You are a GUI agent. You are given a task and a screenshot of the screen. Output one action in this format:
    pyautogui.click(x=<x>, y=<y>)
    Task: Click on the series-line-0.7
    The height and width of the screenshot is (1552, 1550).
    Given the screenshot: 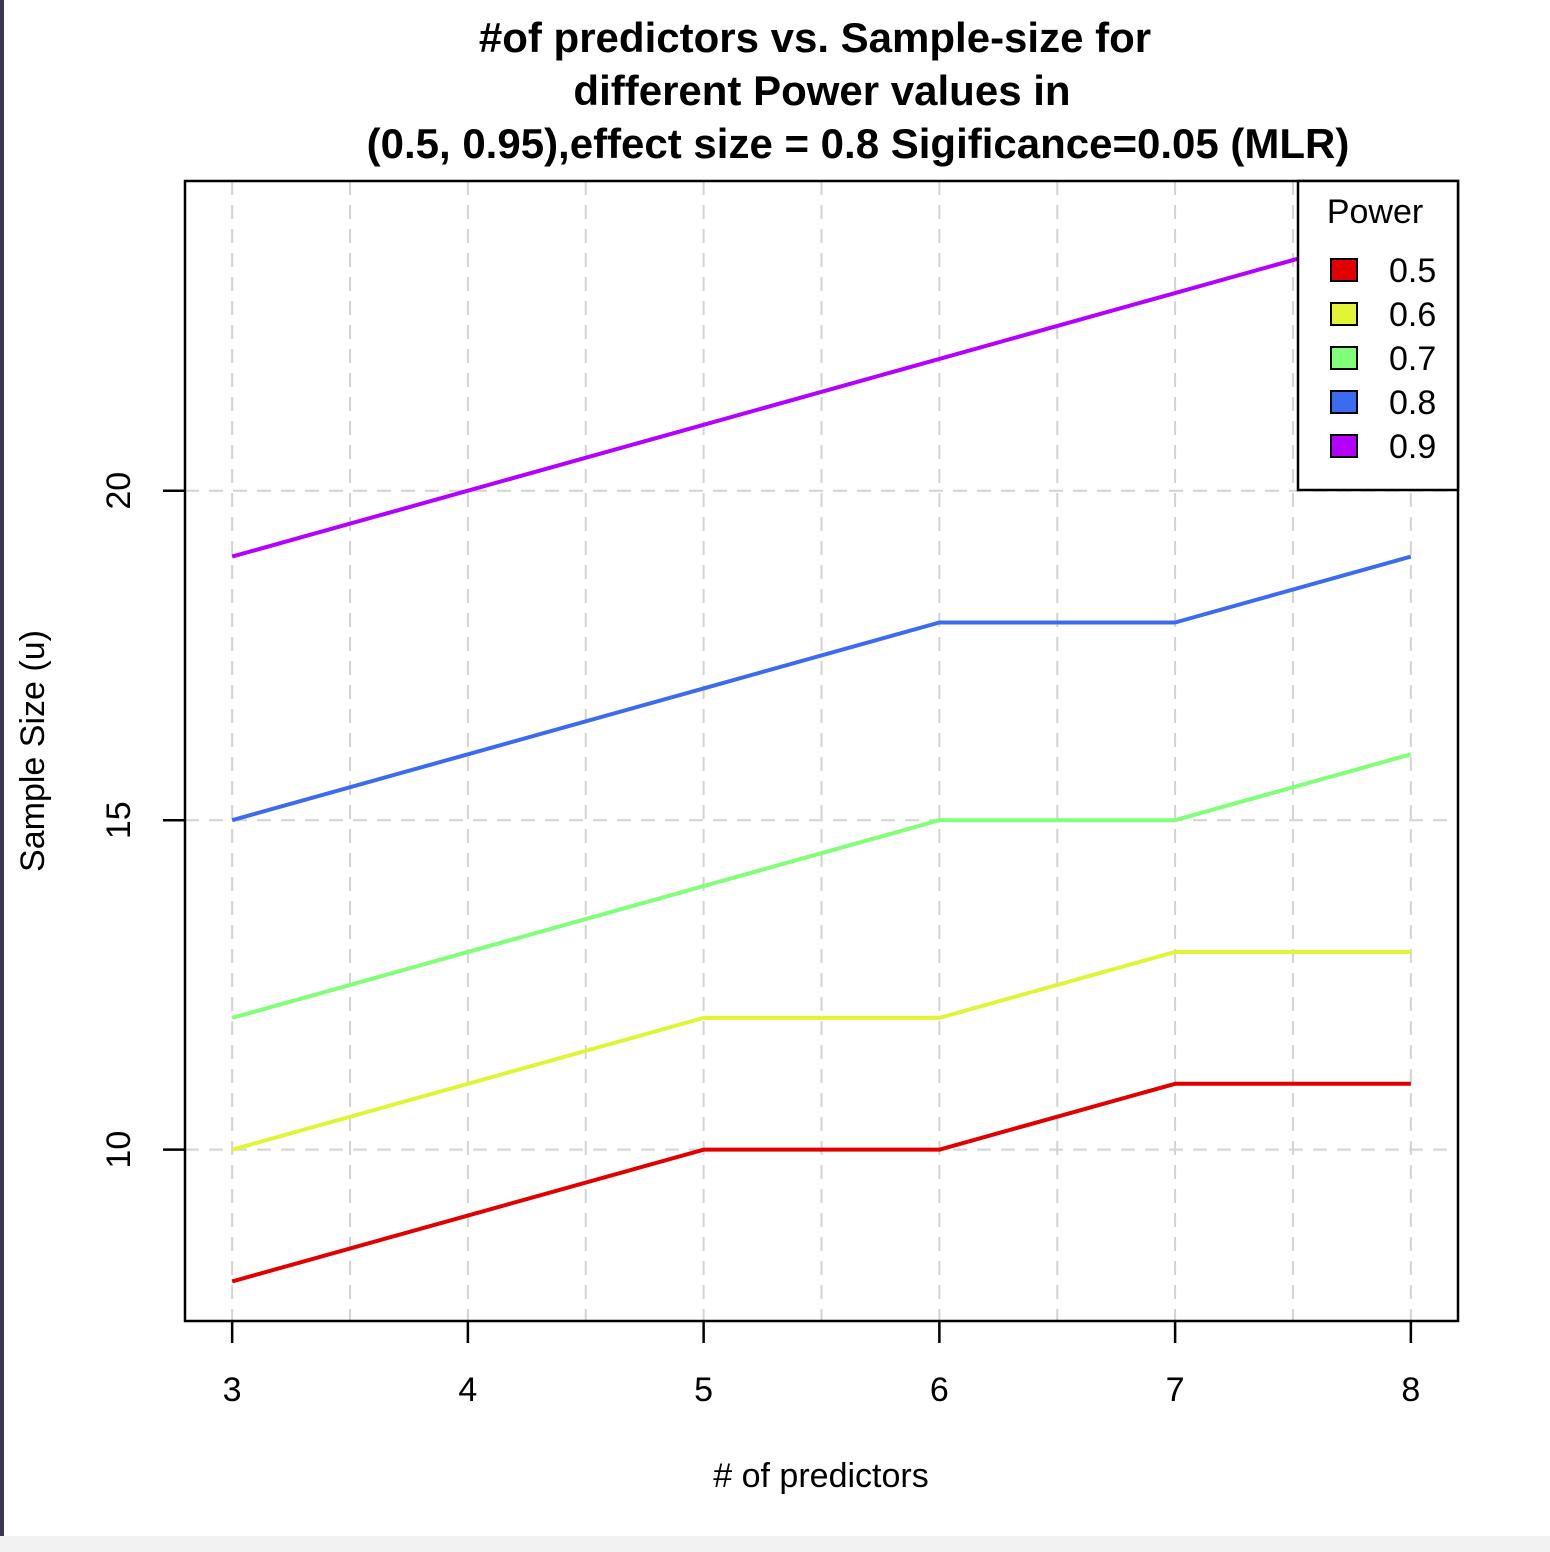 What is the action you would take?
    pyautogui.click(x=821, y=886)
    